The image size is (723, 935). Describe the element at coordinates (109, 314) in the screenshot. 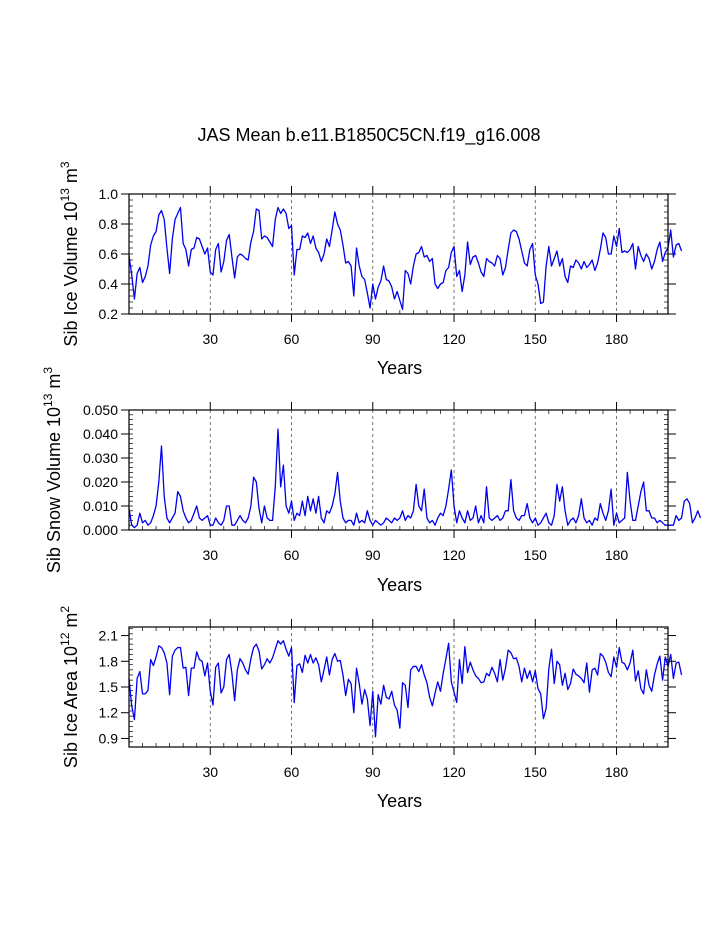

I see `y-tick-label: 0.2` at that location.